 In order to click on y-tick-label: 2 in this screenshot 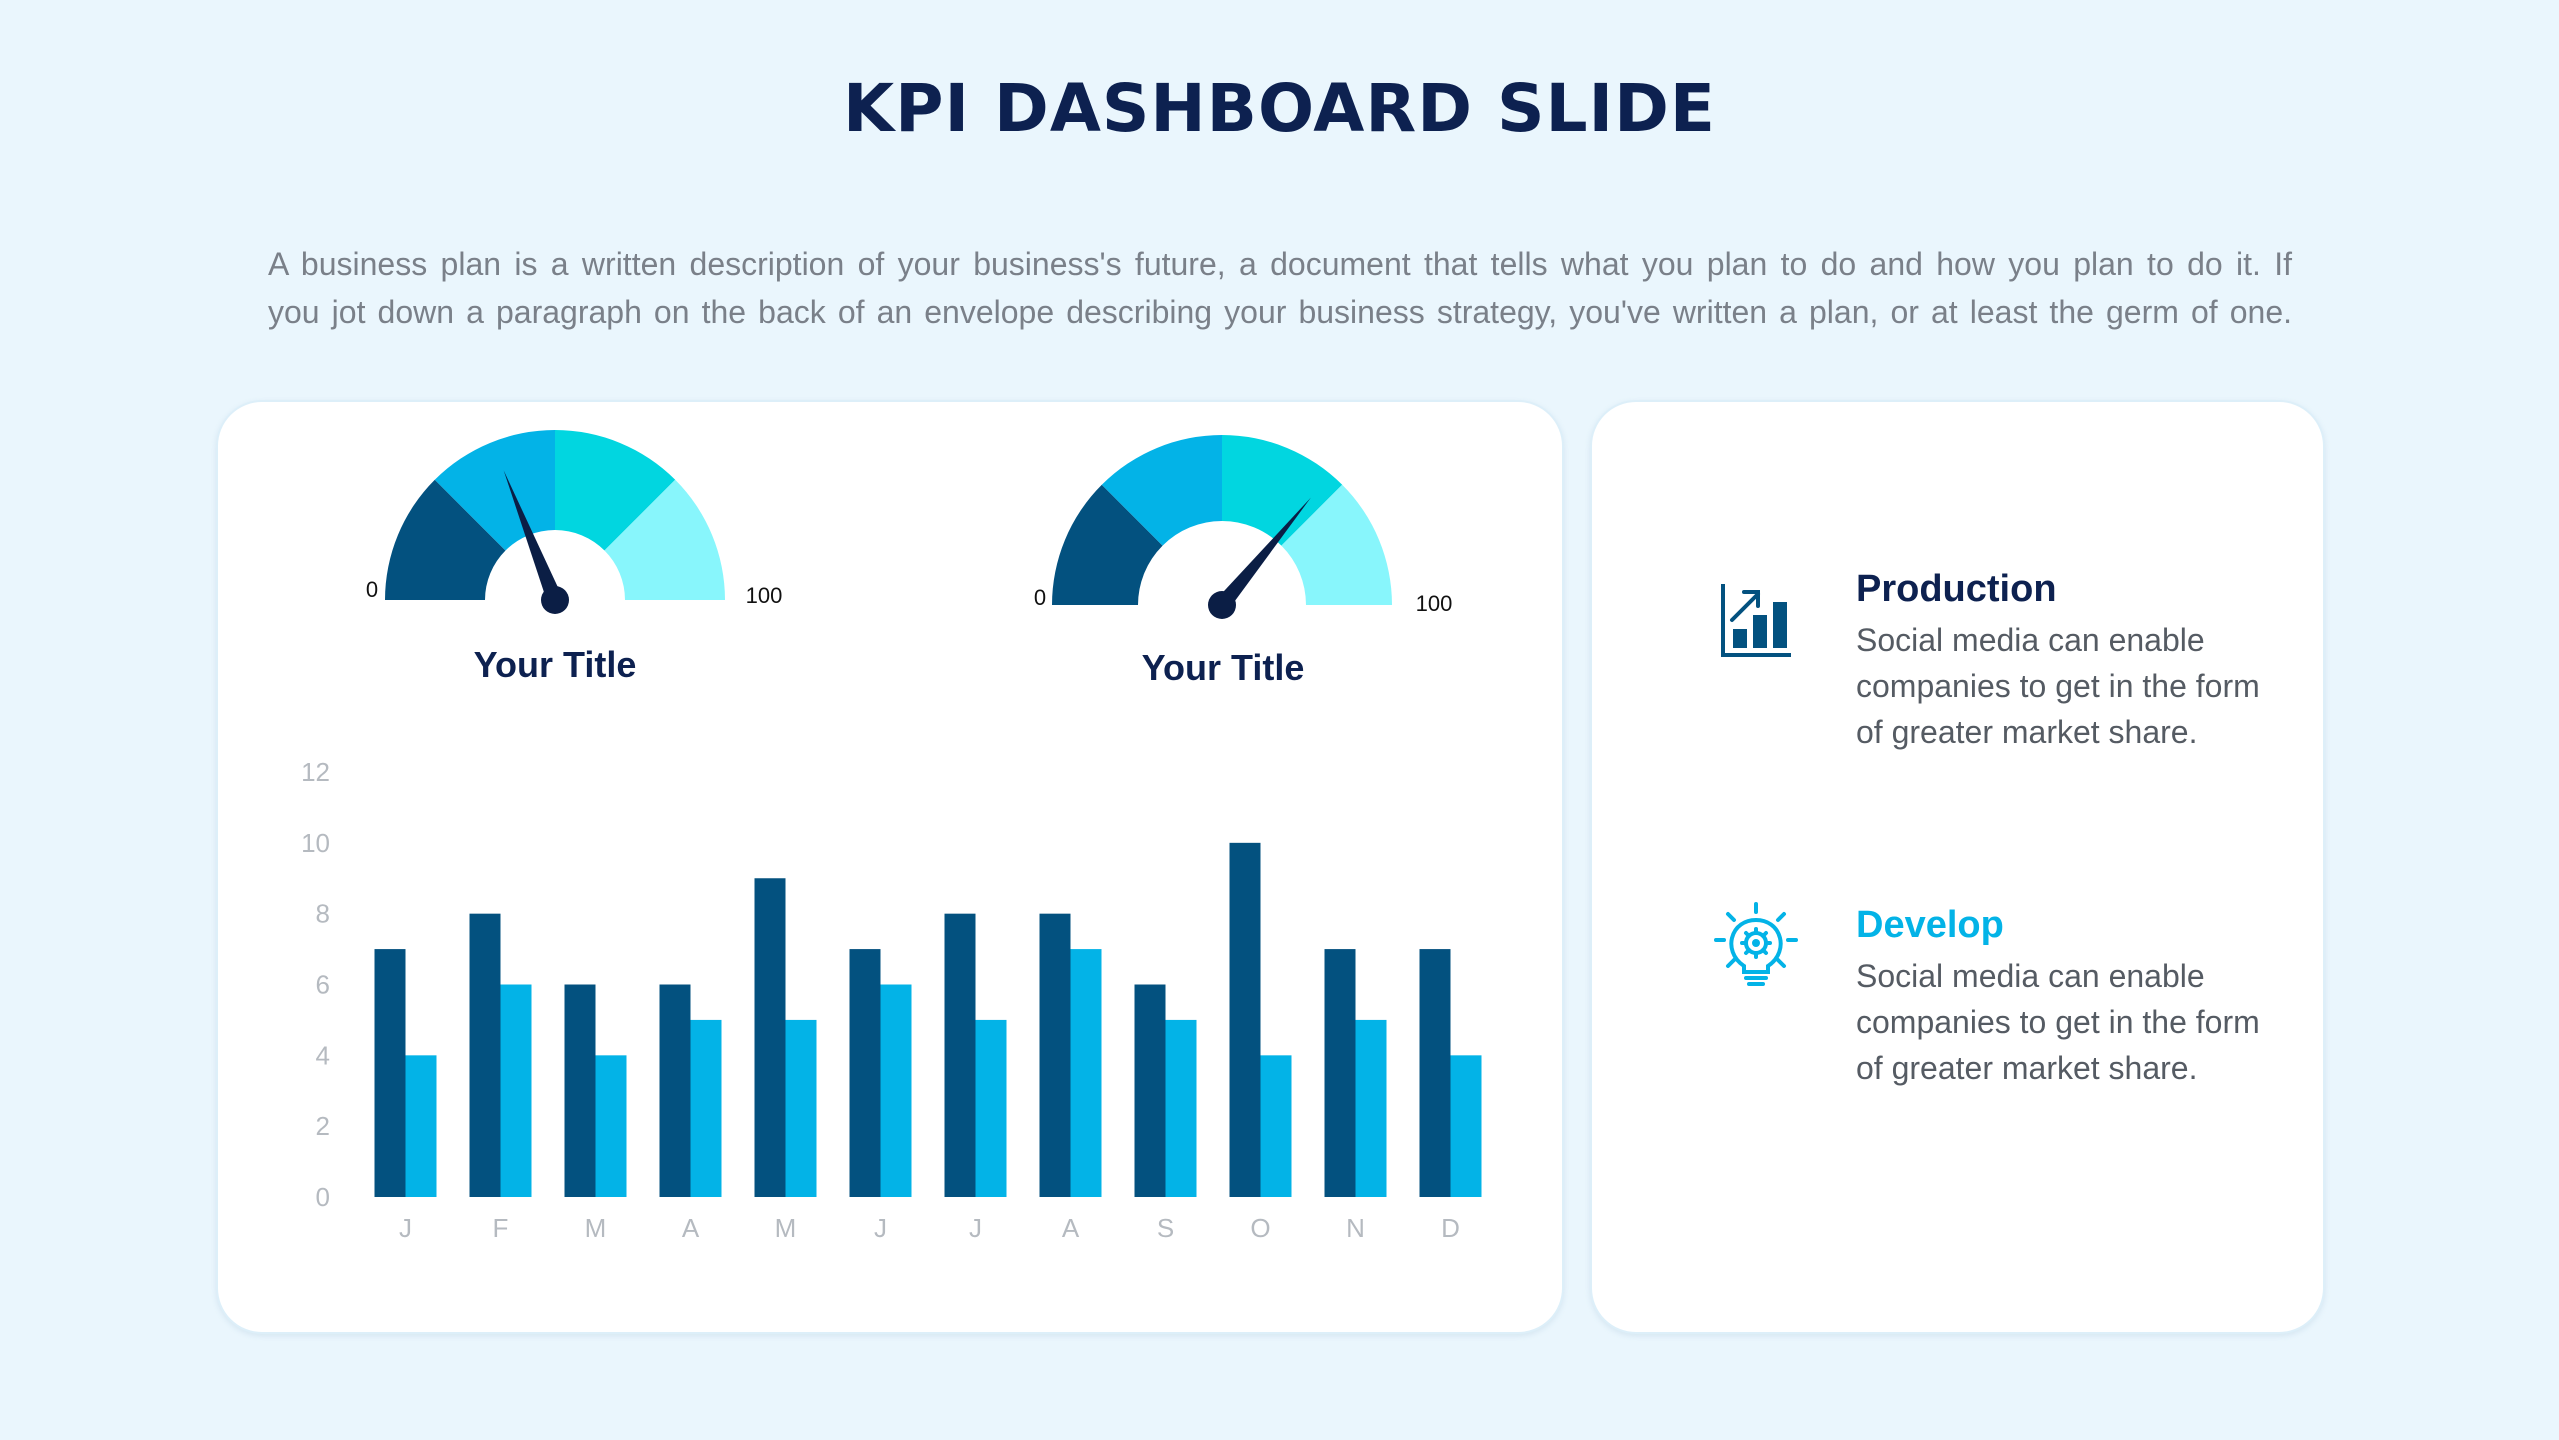, I will do `click(323, 1126)`.